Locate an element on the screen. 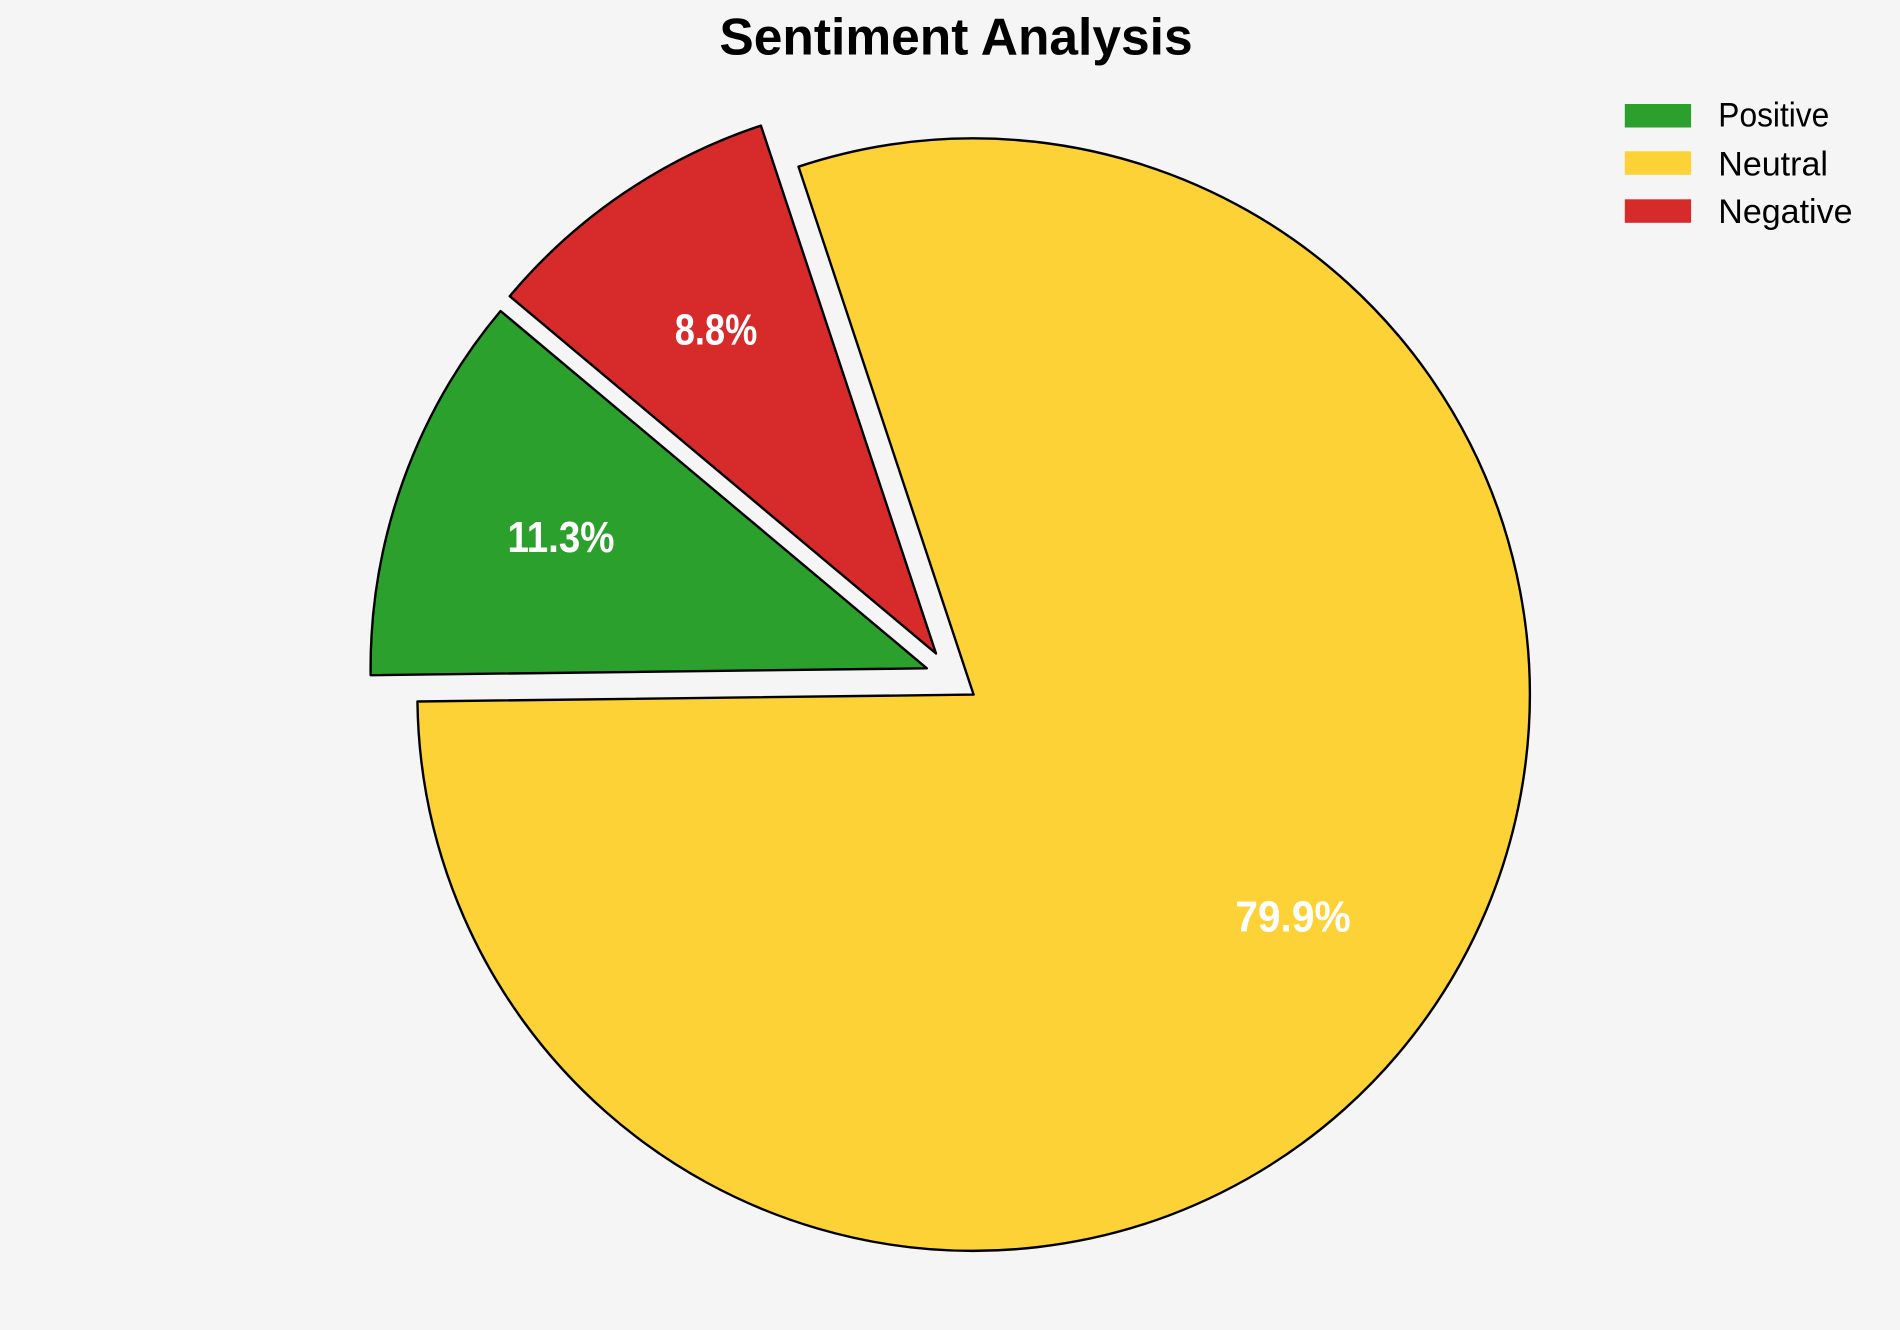 Image resolution: width=1900 pixels, height=1330 pixels. svg-text: Negative is located at coordinates (1785, 212).